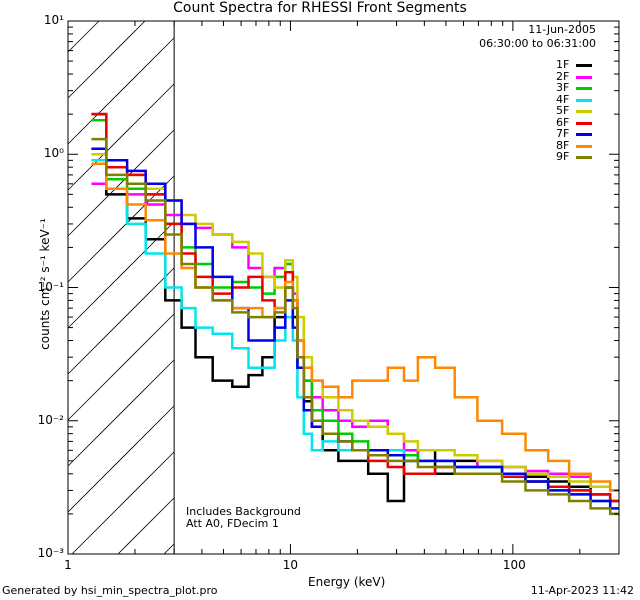  I want to click on legend-label: 5F, so click(563, 110).